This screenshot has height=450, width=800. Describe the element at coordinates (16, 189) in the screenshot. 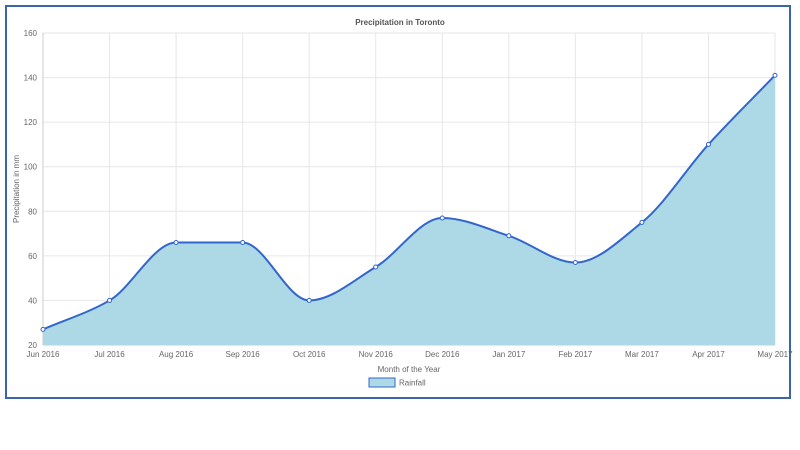

I see `y-axis-label: Precipitation in mm` at that location.